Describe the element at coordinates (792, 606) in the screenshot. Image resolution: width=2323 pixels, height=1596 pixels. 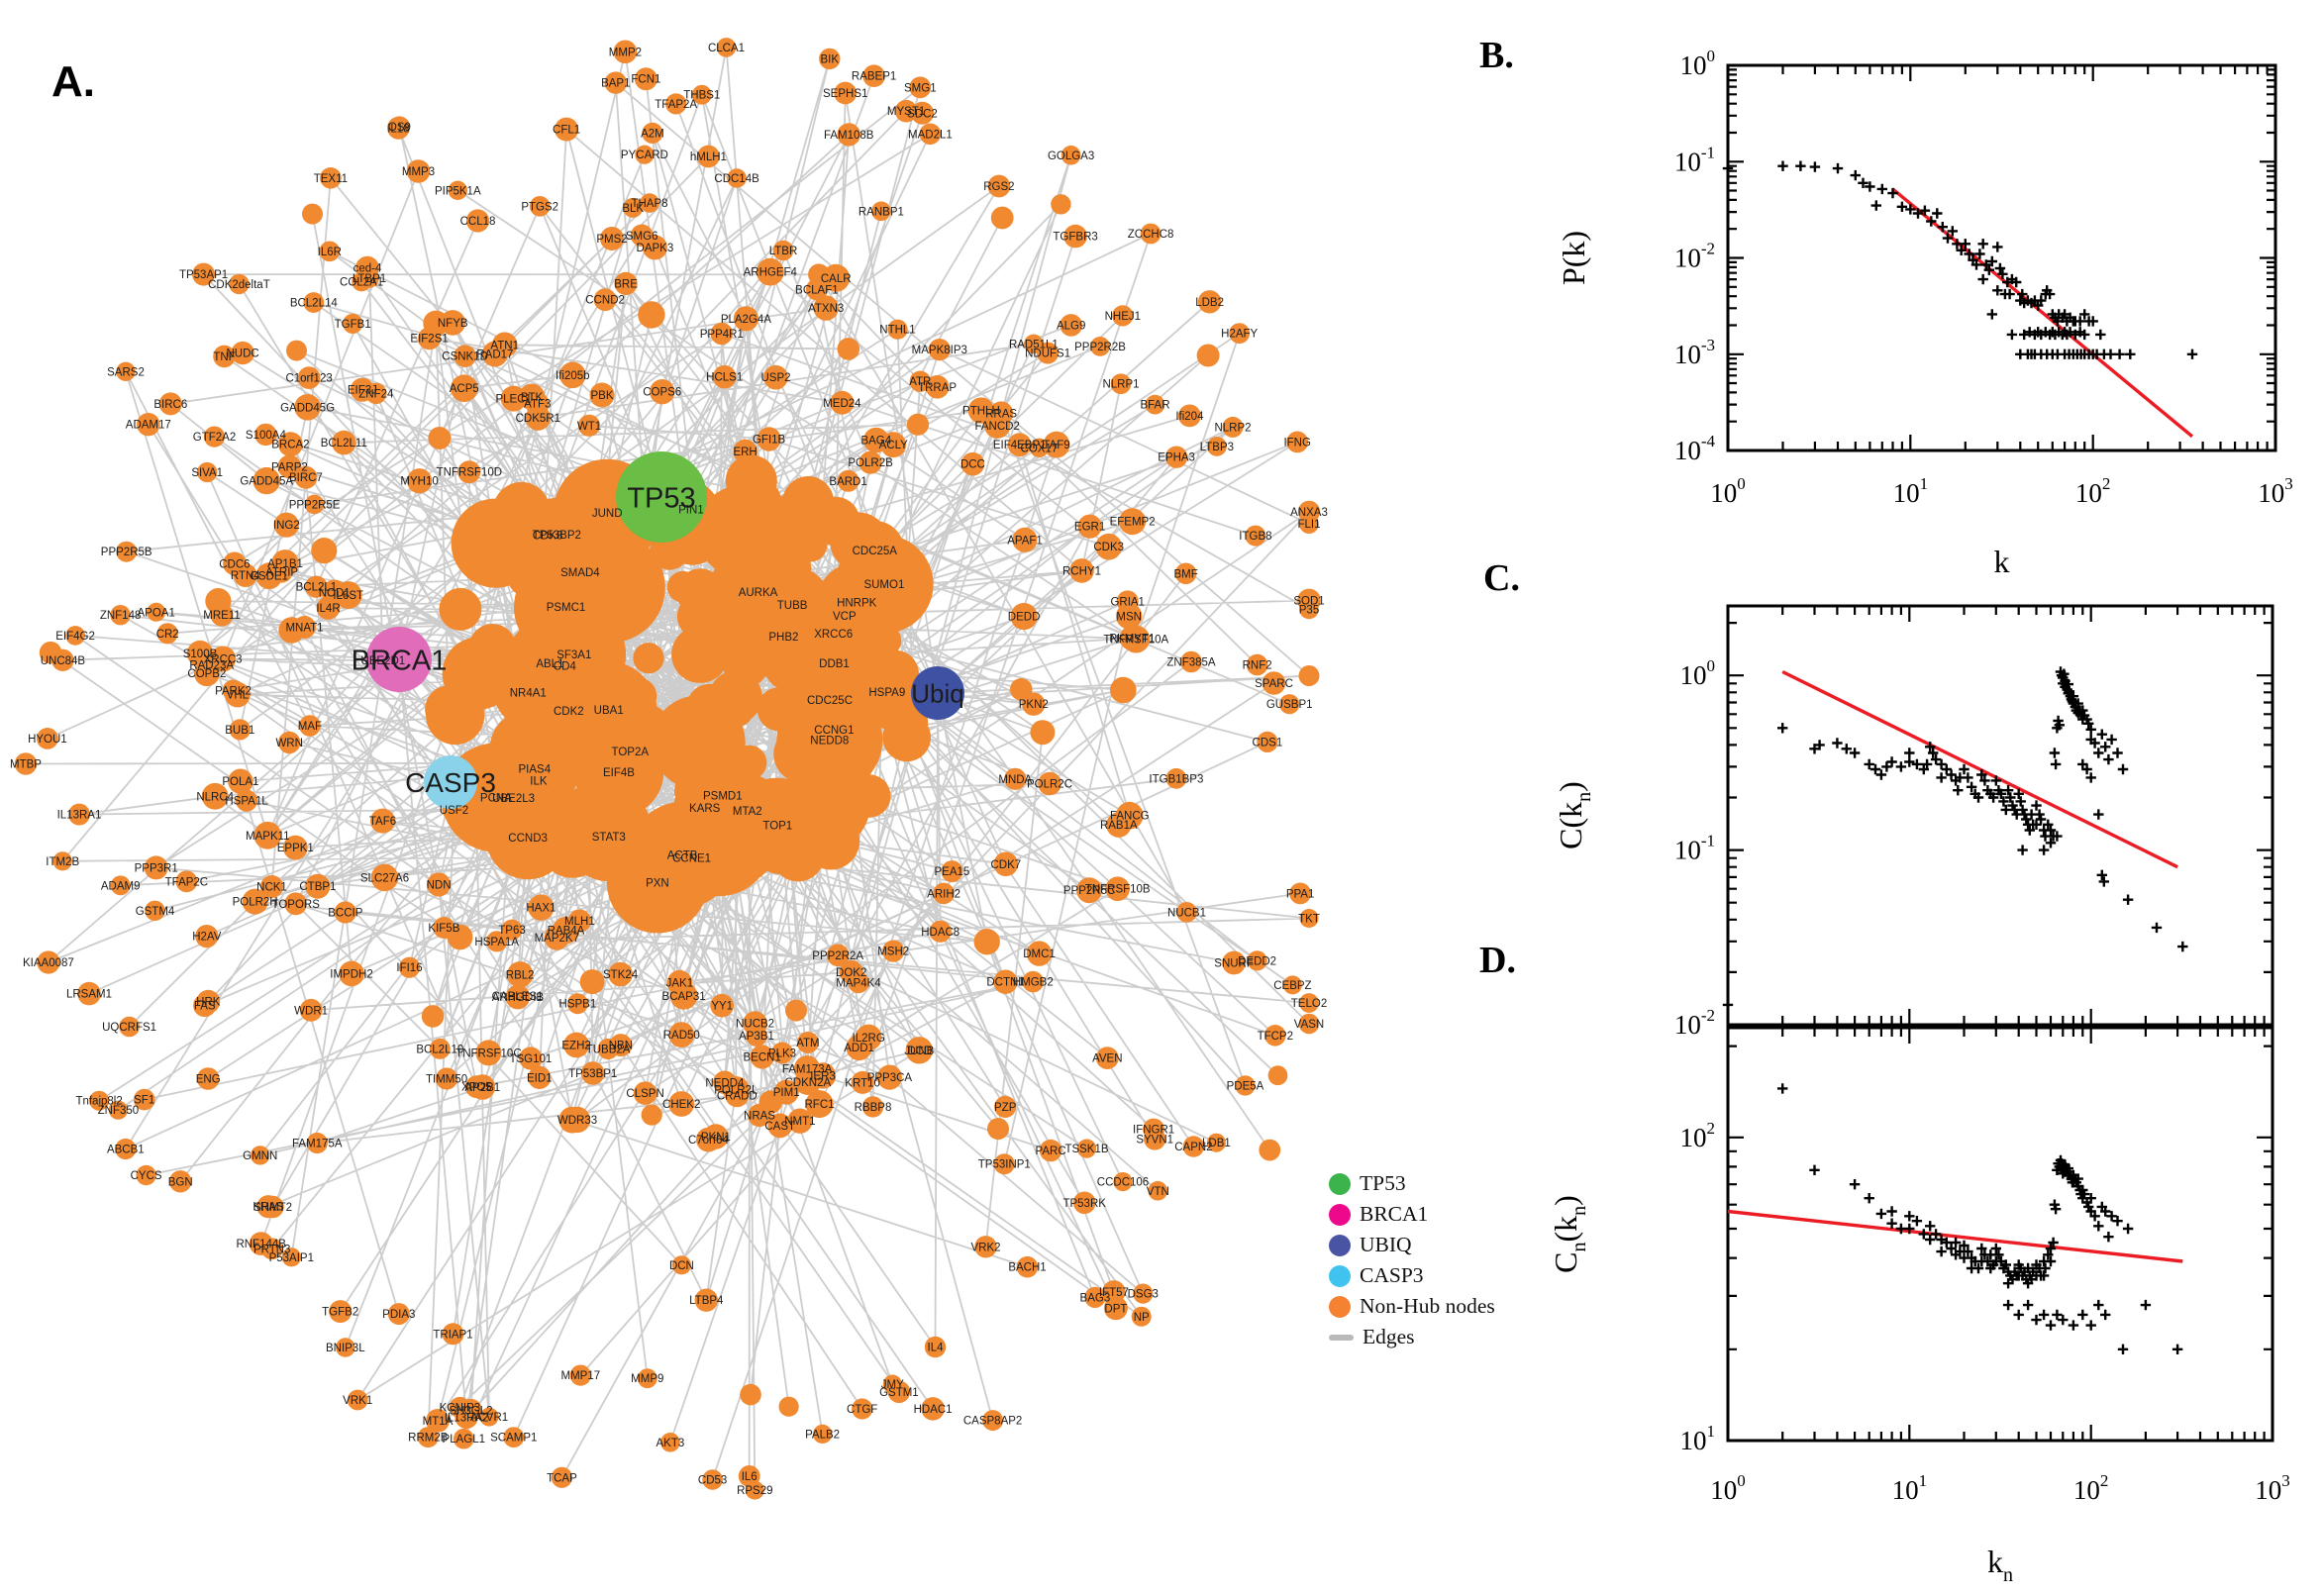
I see `svg-text: TUBB` at that location.